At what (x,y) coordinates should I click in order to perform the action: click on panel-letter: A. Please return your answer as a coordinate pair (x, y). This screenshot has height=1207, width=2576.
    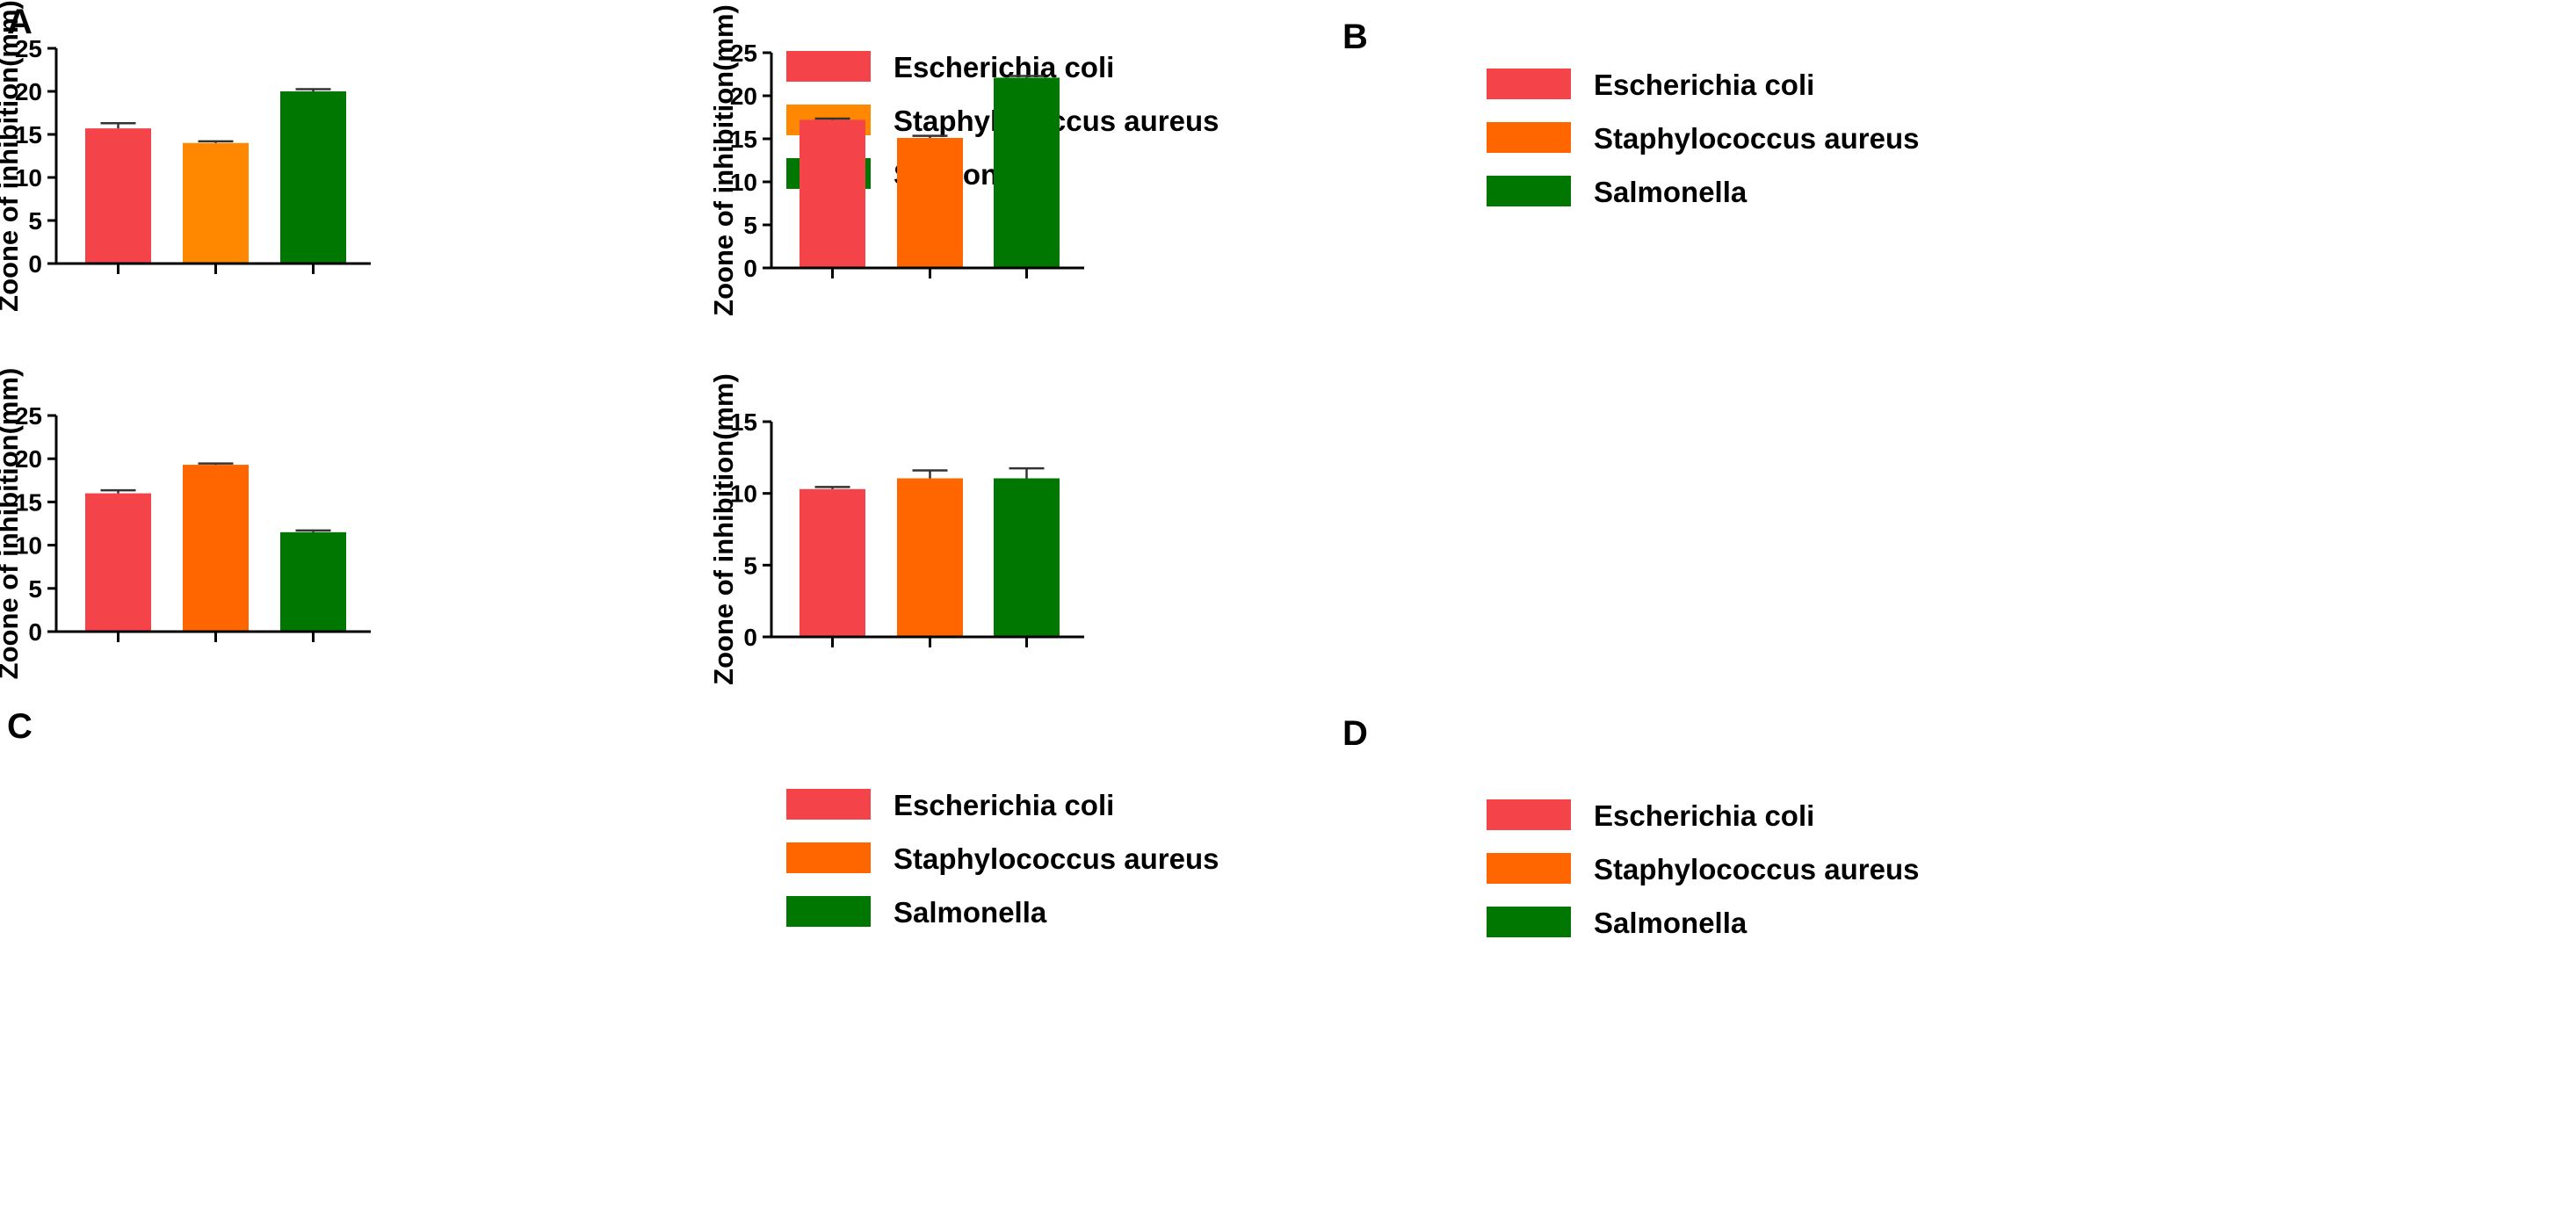
    Looking at the image, I should click on (20, 22).